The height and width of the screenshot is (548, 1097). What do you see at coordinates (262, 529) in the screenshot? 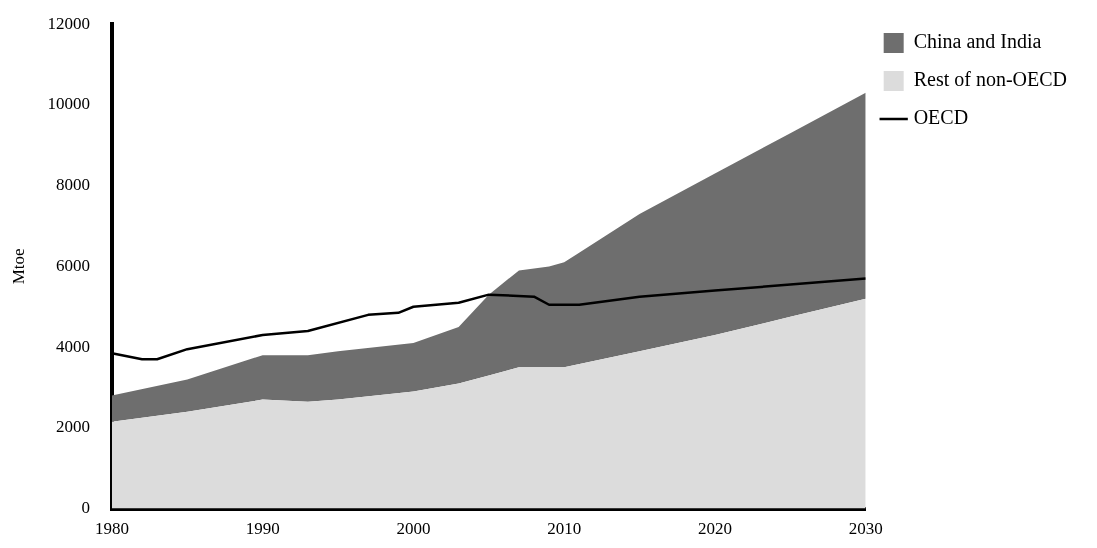
I see `x-tick-label: 1990` at bounding box center [262, 529].